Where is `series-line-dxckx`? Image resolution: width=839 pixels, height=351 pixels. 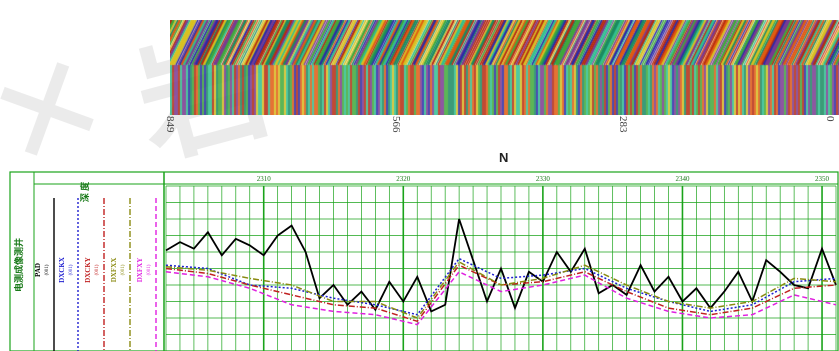
series-line-dxckx is located at coordinates (501, 286).